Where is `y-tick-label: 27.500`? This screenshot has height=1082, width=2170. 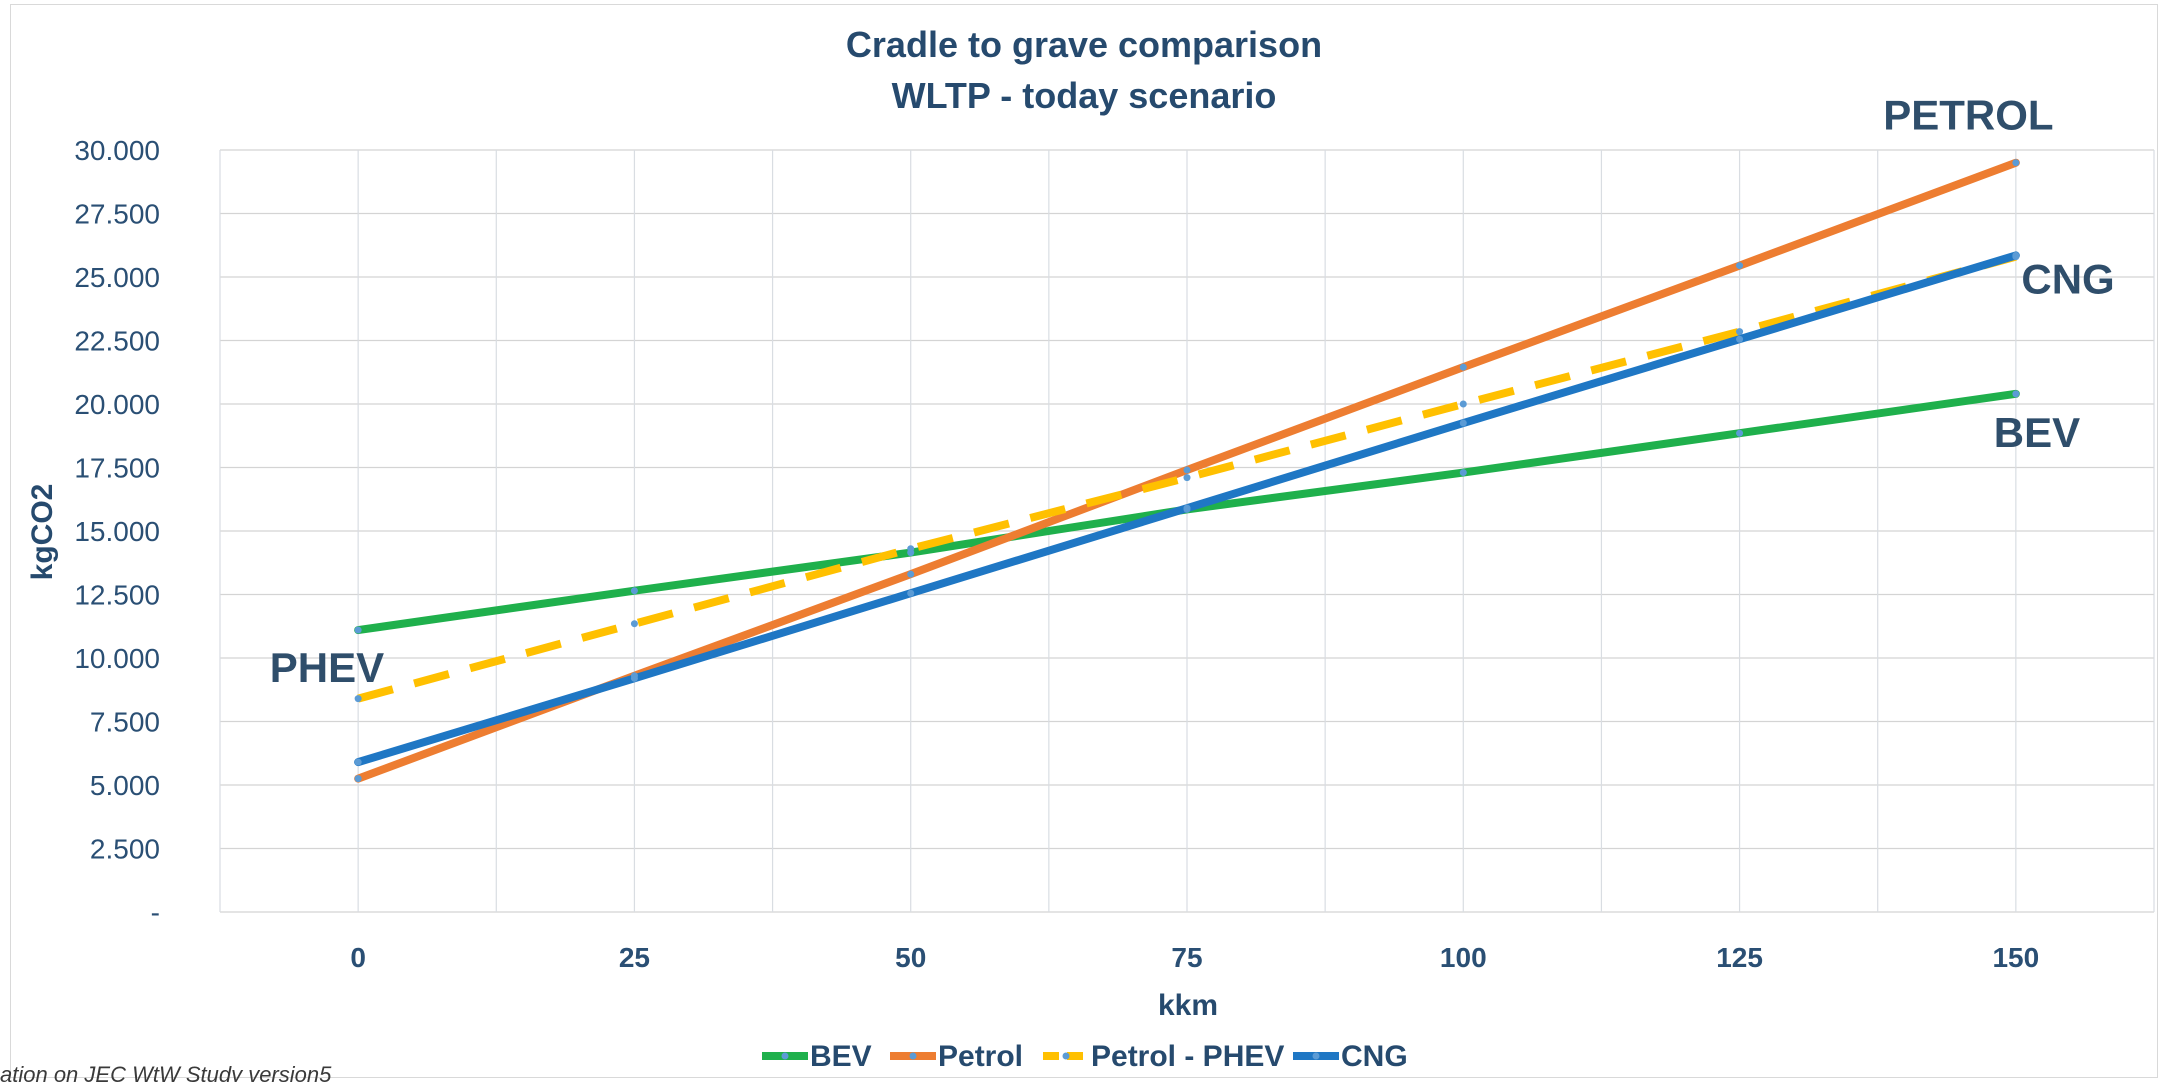
y-tick-label: 27.500 is located at coordinates (117, 214).